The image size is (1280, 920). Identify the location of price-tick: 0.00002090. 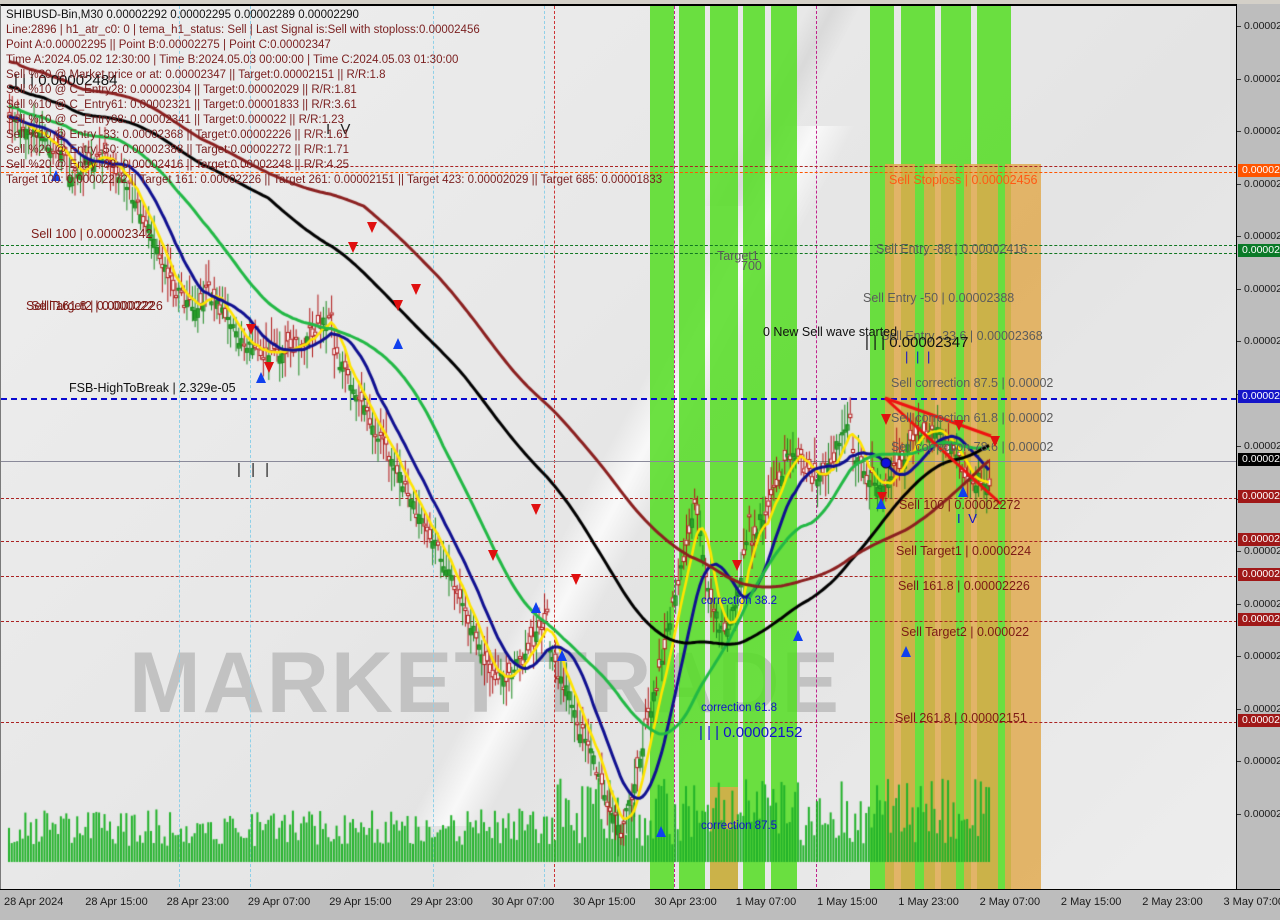
(1258, 814).